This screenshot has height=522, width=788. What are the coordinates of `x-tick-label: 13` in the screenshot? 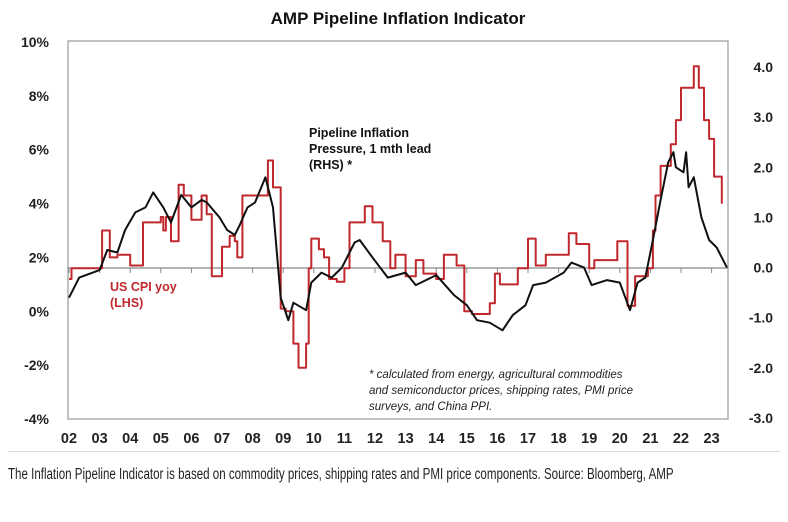 It's located at (406, 439).